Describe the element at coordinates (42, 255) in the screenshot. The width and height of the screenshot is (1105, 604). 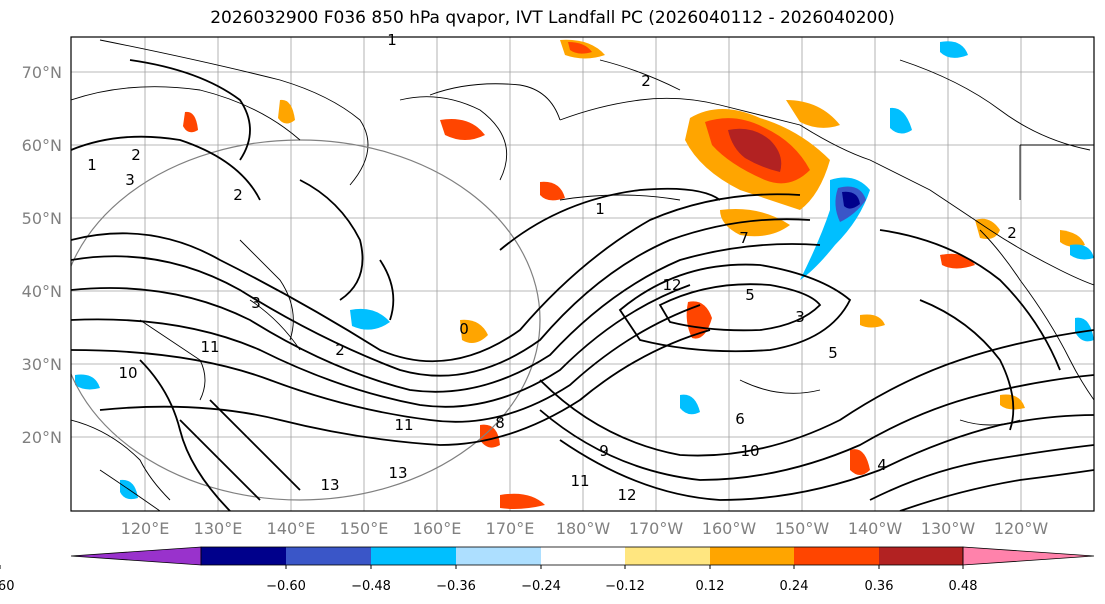
I see `latitude-labels: 70°N 60°N 50°N 40°N 30°N 20°N` at that location.